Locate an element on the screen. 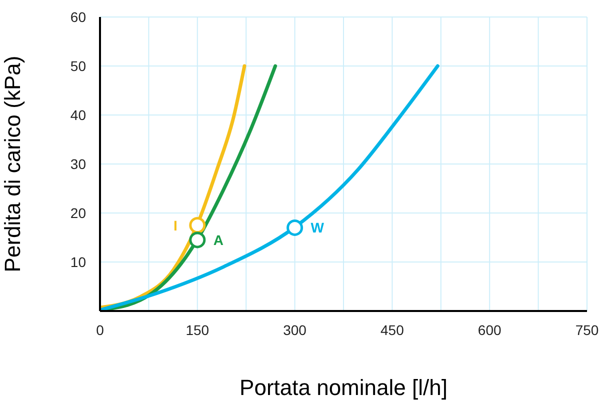 This screenshot has width=604, height=403. y-tick-label: 50 is located at coordinates (78, 66).